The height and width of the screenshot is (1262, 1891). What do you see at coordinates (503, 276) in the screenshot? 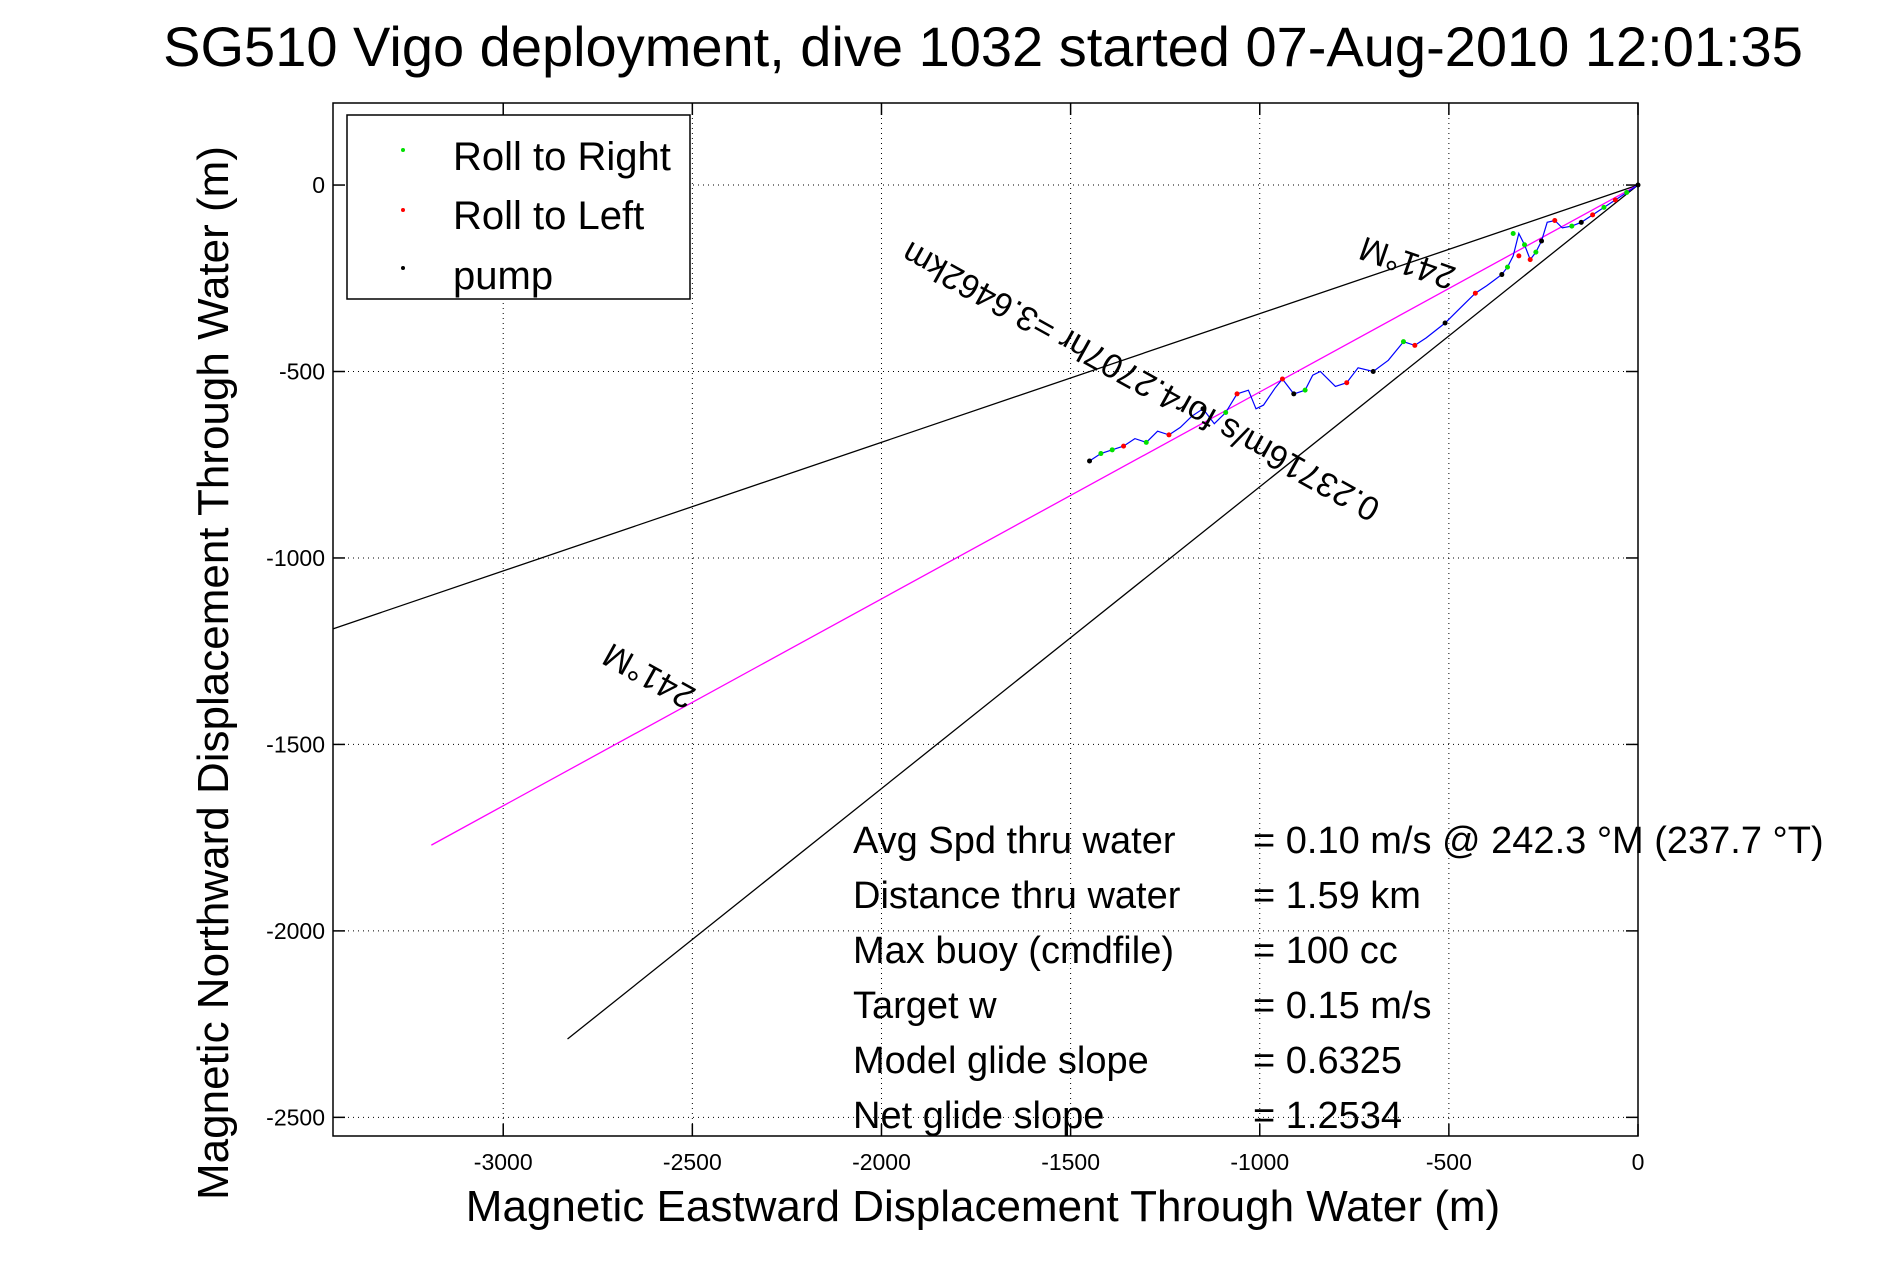
I see `legend-label-pump: pump` at bounding box center [503, 276].